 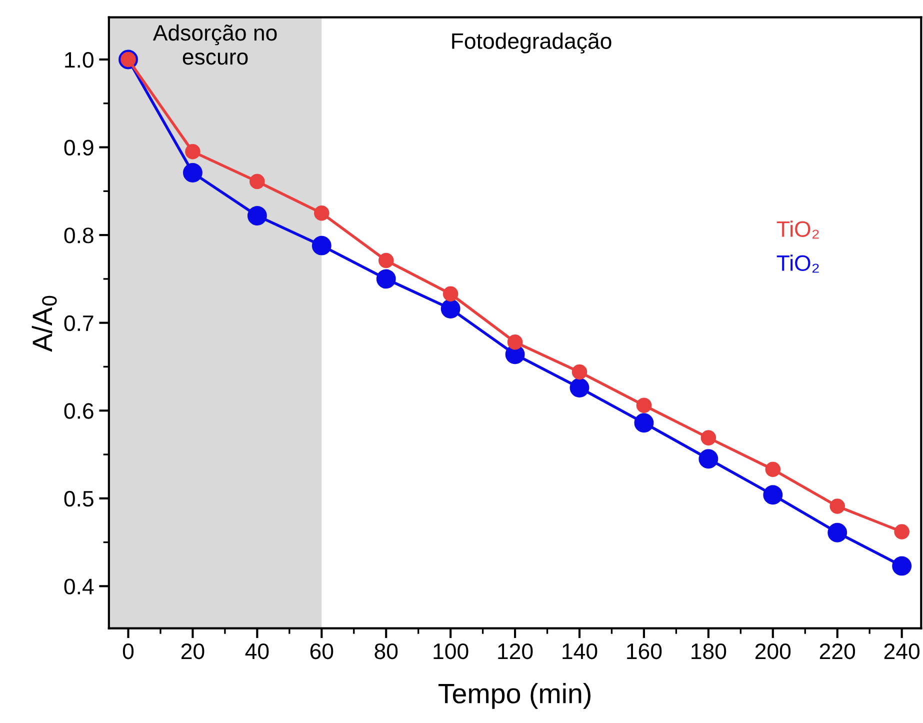 I want to click on x-tick-label: 160, so click(x=644, y=651).